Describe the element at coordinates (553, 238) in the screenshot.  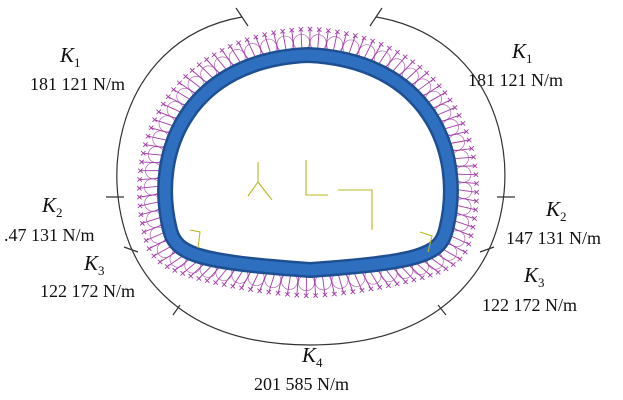
I see `label-k2-right-value: 147 131 N/m` at that location.